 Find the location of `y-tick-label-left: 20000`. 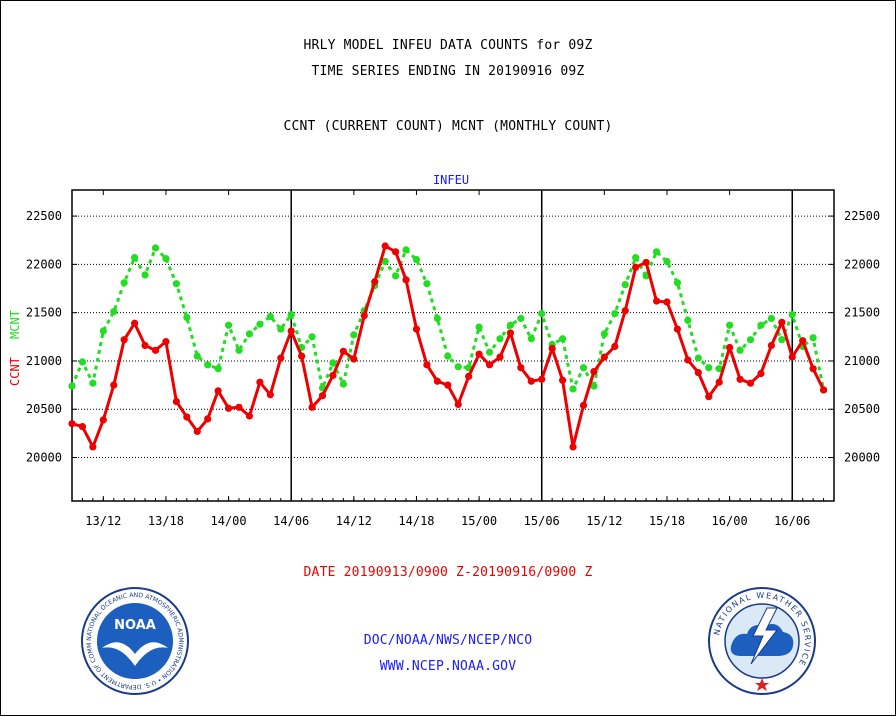

y-tick-label-left: 20000 is located at coordinates (44, 458).